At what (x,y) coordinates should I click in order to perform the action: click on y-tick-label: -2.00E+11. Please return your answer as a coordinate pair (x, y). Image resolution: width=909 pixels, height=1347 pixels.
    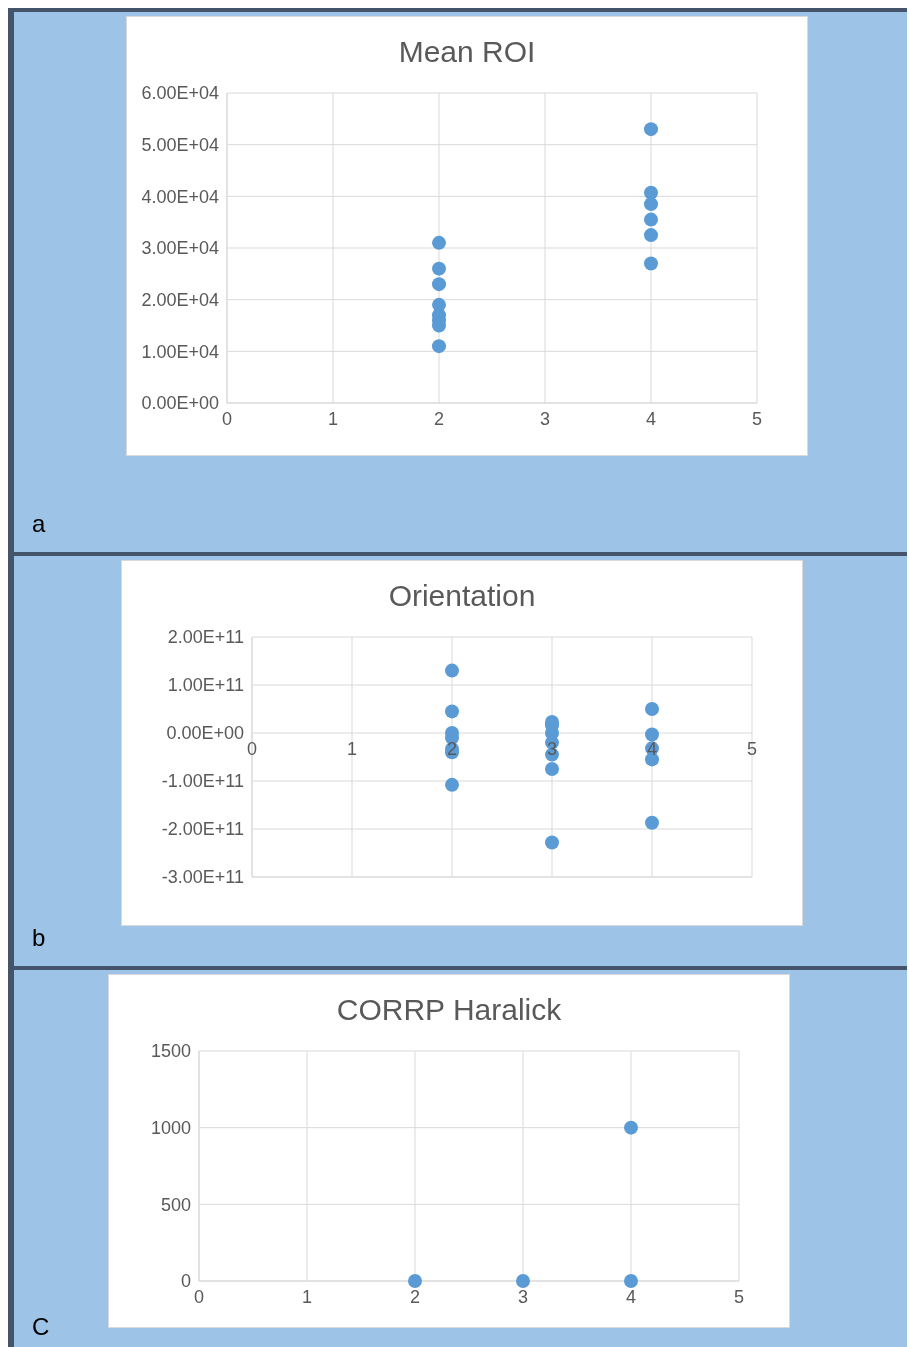
    Looking at the image, I should click on (202, 829).